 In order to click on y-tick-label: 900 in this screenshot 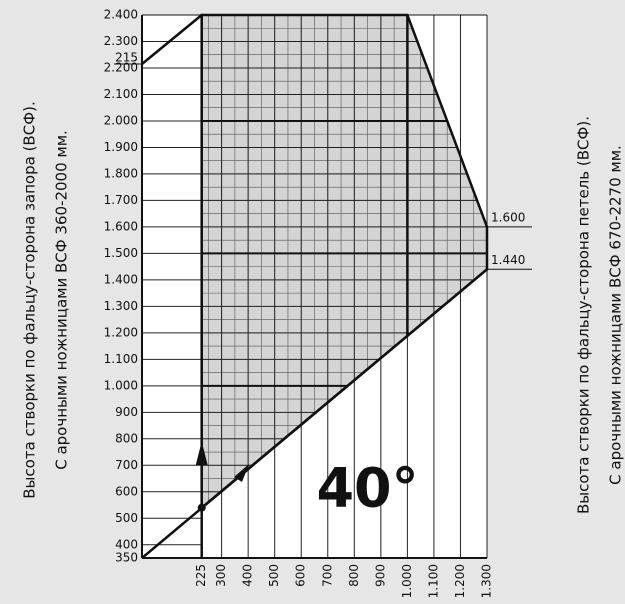, I will do `click(126, 412)`.